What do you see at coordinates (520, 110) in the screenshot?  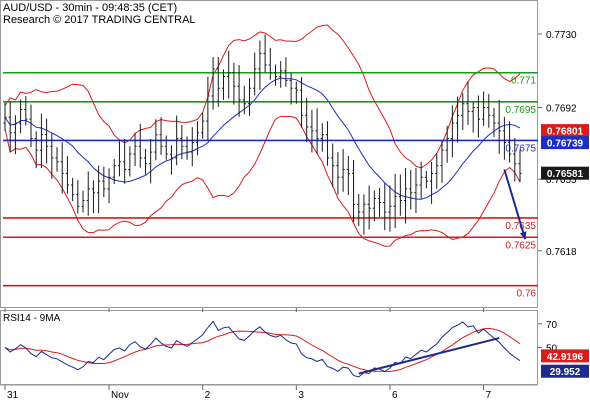 I see `level-label-1: 0.7695` at bounding box center [520, 110].